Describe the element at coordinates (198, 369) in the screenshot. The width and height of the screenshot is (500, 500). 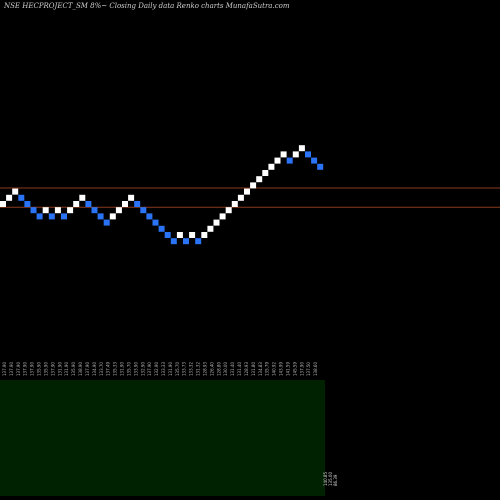
I see `x-tick-label: 131.32` at that location.